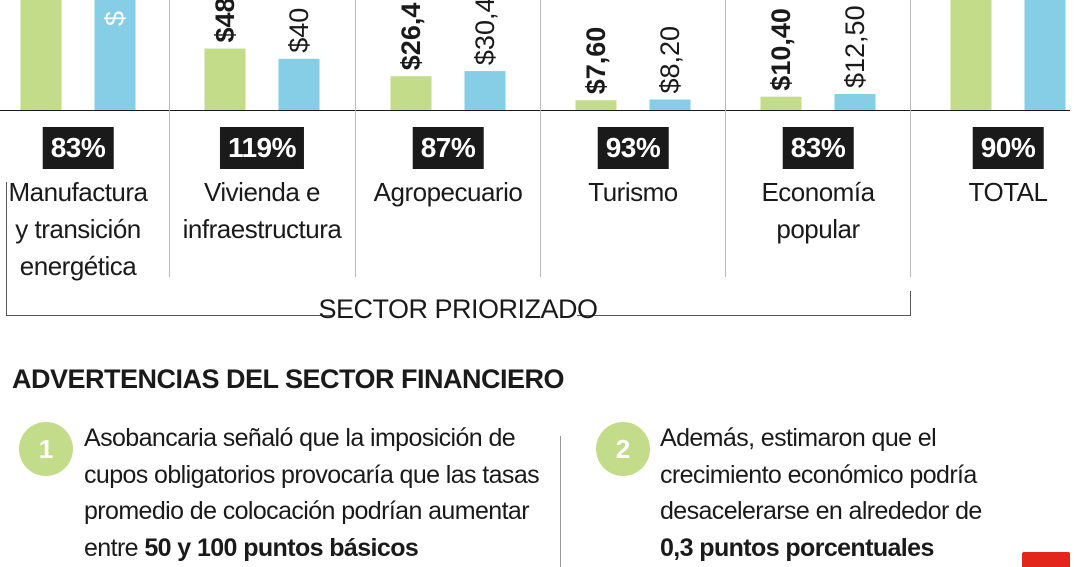 The width and height of the screenshot is (1080, 567). What do you see at coordinates (299, 30) in the screenshot?
I see `bar-value-label: $40` at bounding box center [299, 30].